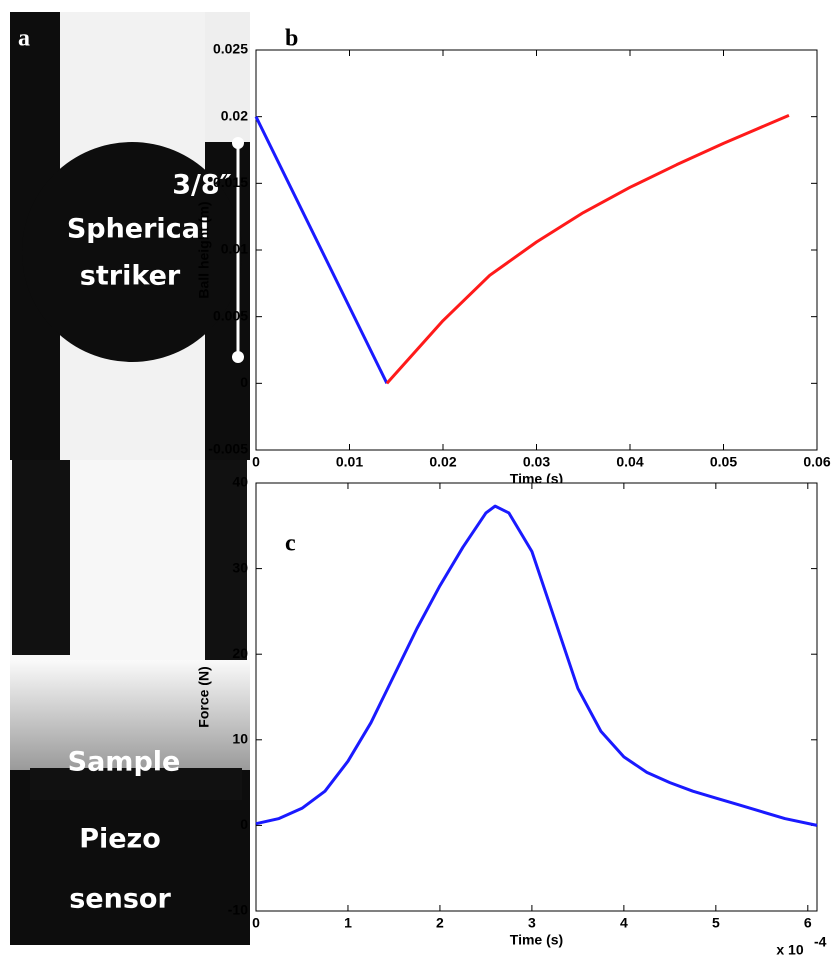 The width and height of the screenshot is (839, 965). I want to click on y-tick-label: 0.01, so click(234, 249).